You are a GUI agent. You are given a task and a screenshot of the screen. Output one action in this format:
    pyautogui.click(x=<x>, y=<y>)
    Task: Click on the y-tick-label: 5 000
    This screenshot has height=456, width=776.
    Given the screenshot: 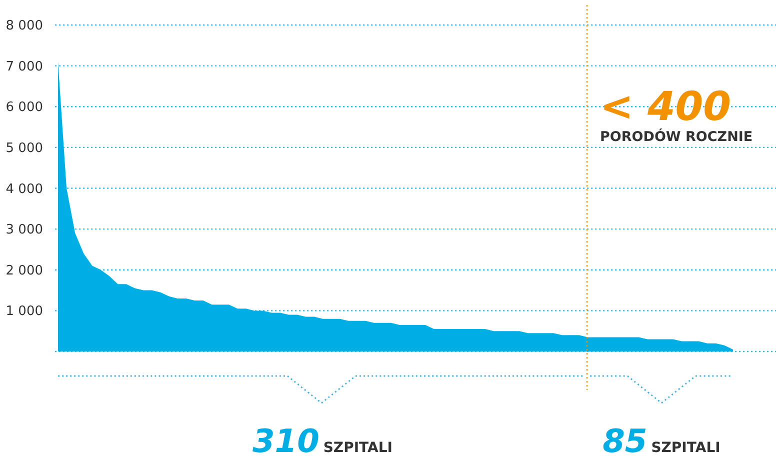 What is the action you would take?
    pyautogui.click(x=24, y=148)
    